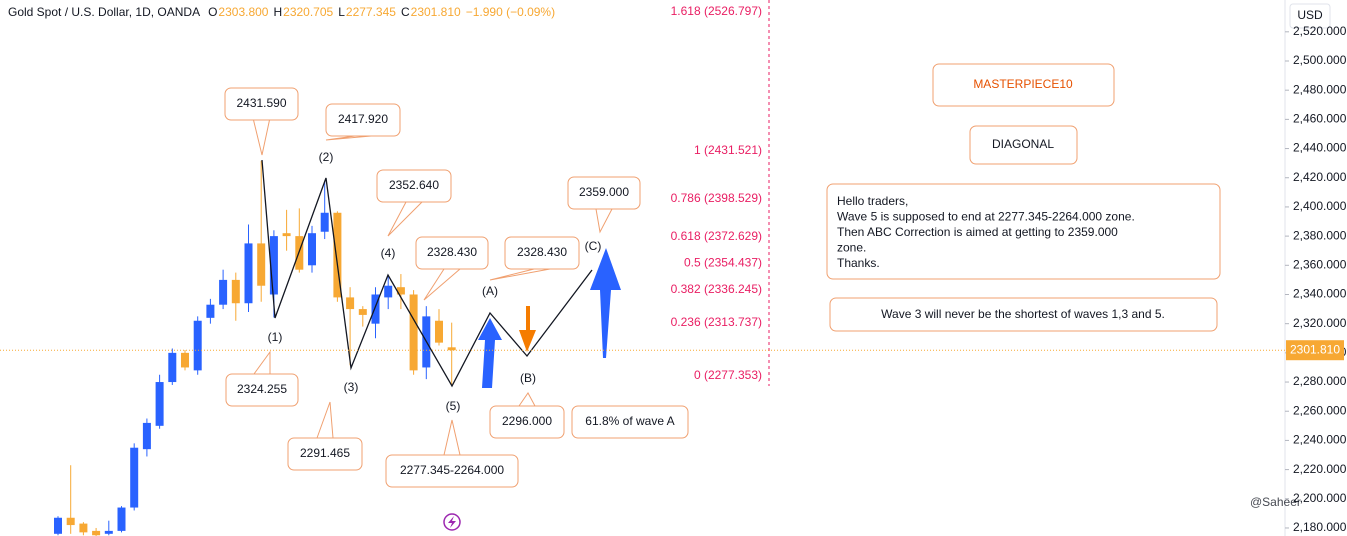 The height and width of the screenshot is (536, 1347). I want to click on y-tick-label: 2,440.000, so click(1320, 148).